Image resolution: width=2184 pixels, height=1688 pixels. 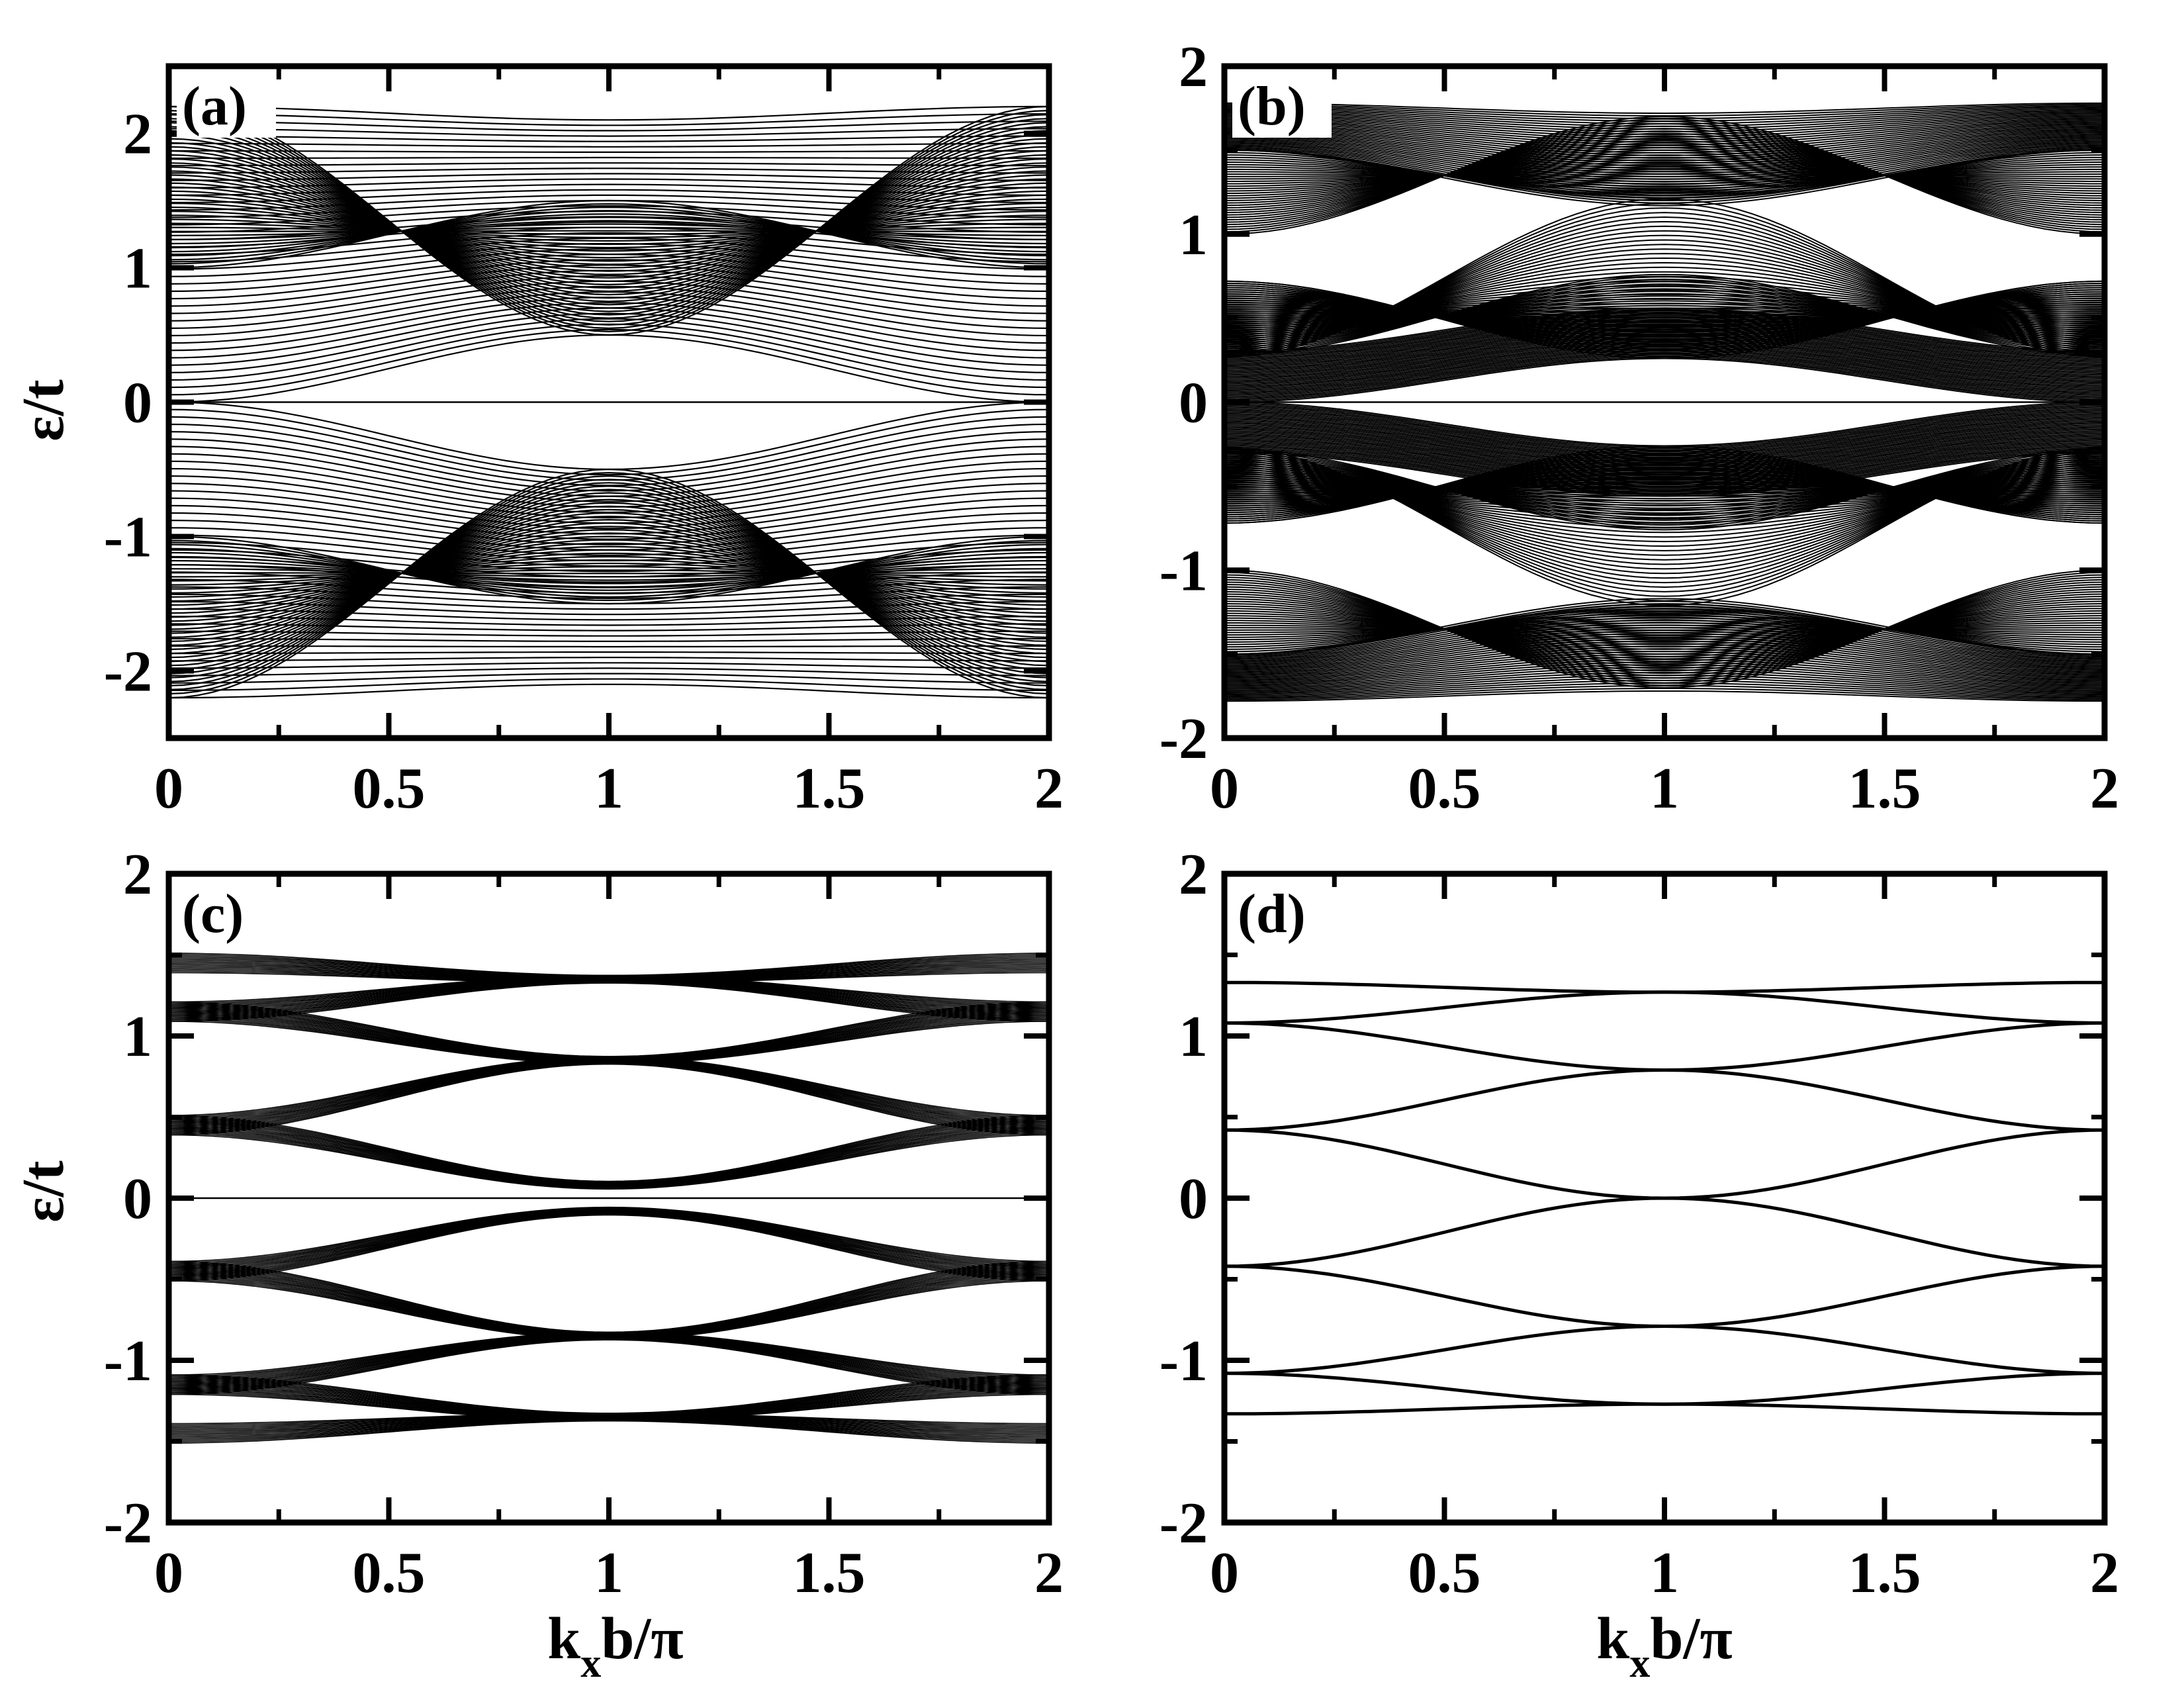 What do you see at coordinates (1639, 1663) in the screenshot?
I see `xlabel-sub: x` at bounding box center [1639, 1663].